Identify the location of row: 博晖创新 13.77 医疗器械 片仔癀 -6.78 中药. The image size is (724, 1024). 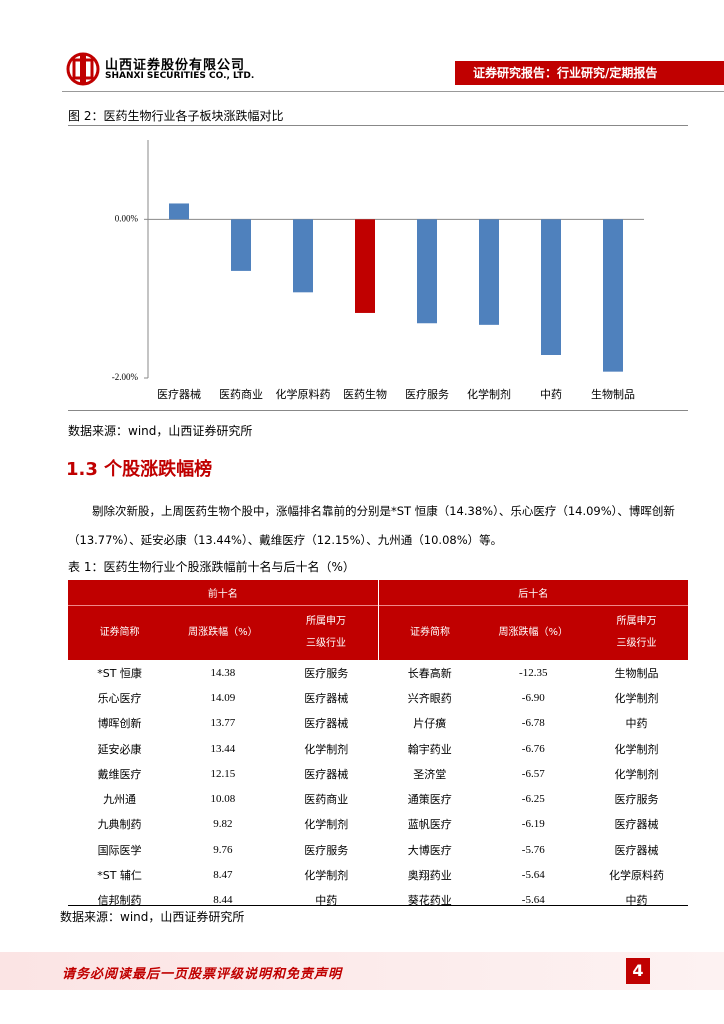
(378, 723).